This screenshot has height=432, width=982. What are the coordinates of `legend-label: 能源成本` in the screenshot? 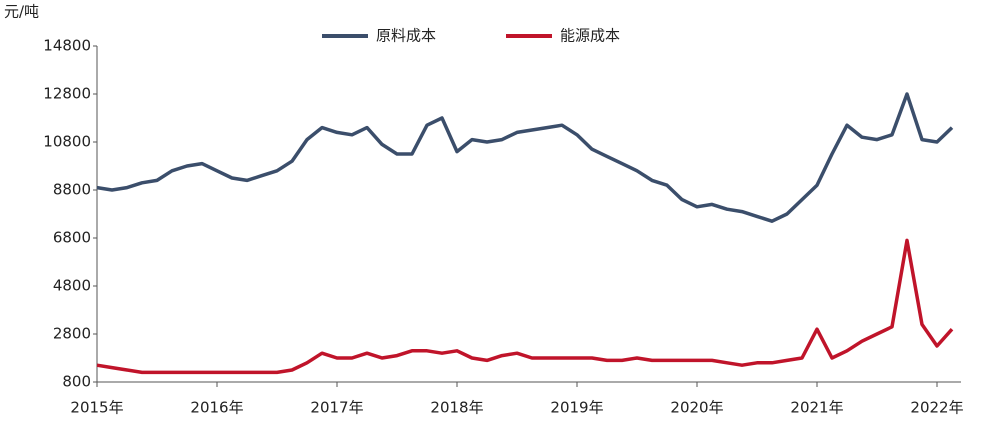 It's located at (590, 36).